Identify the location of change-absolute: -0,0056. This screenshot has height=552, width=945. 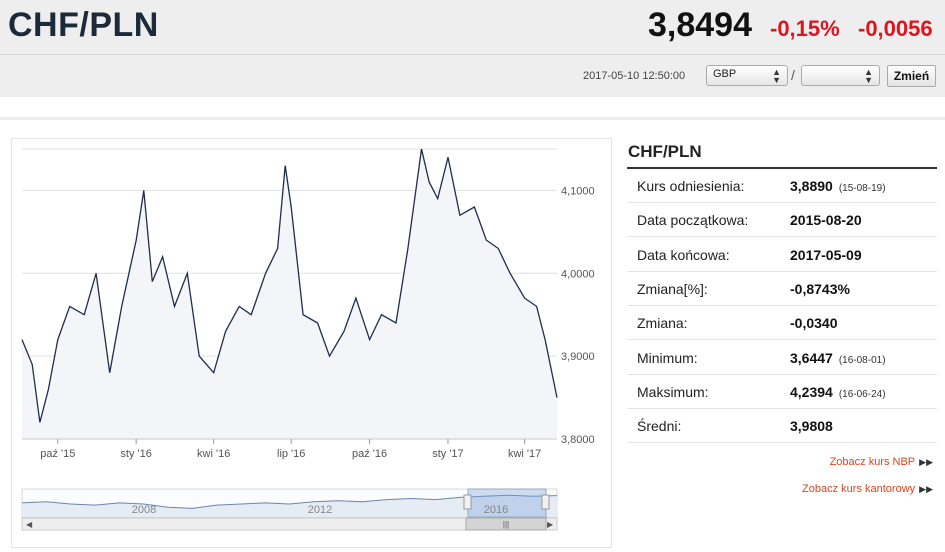
(895, 28).